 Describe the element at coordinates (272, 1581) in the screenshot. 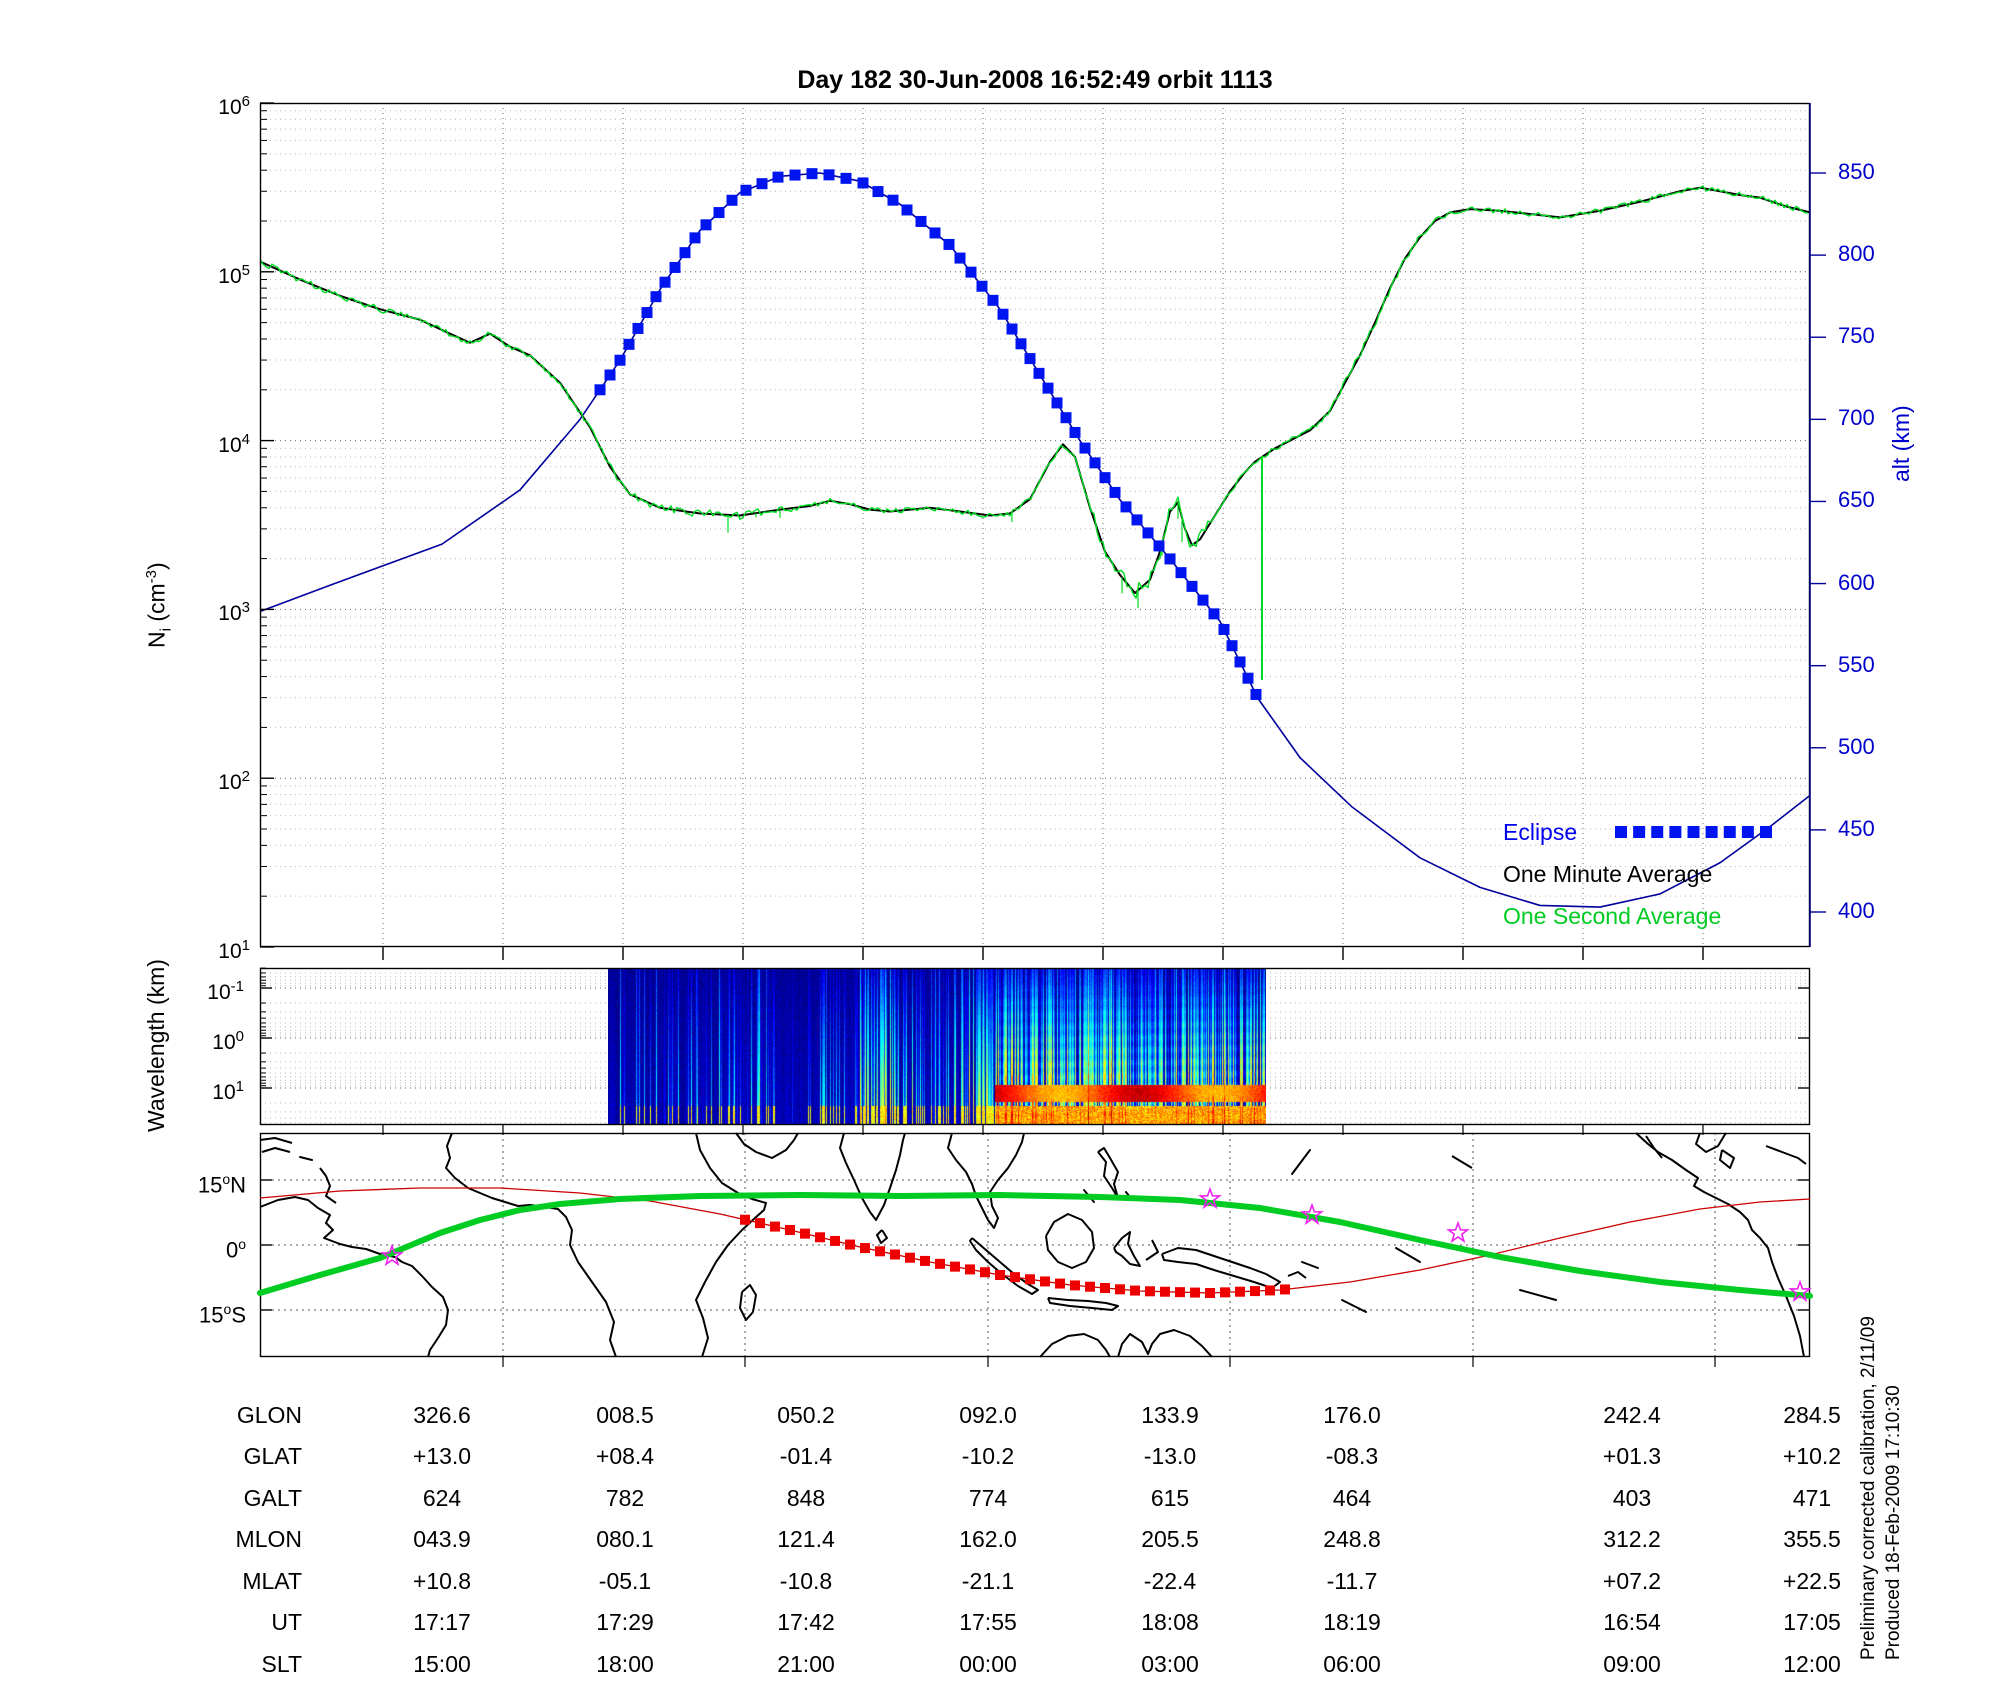

I see `table-row-label-mlat: MLAT` at that location.